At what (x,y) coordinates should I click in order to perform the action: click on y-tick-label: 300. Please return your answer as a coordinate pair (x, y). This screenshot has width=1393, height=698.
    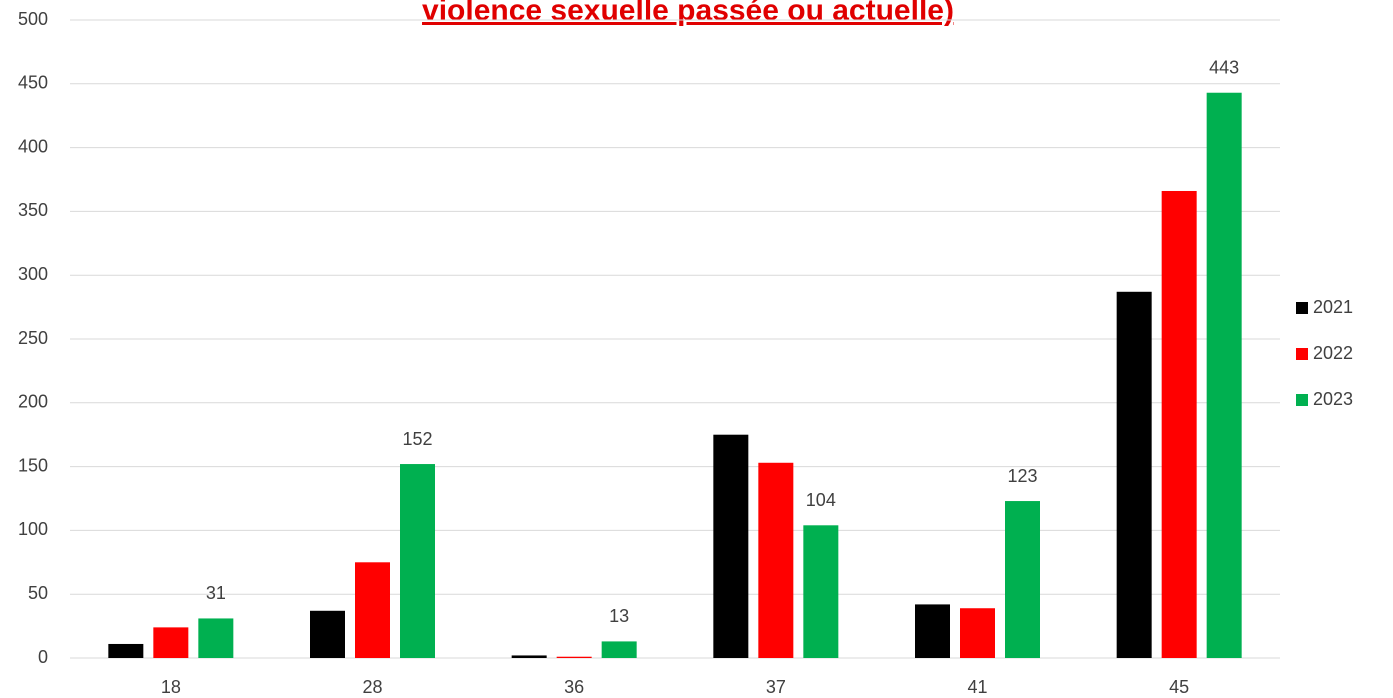
    Looking at the image, I should click on (33, 274).